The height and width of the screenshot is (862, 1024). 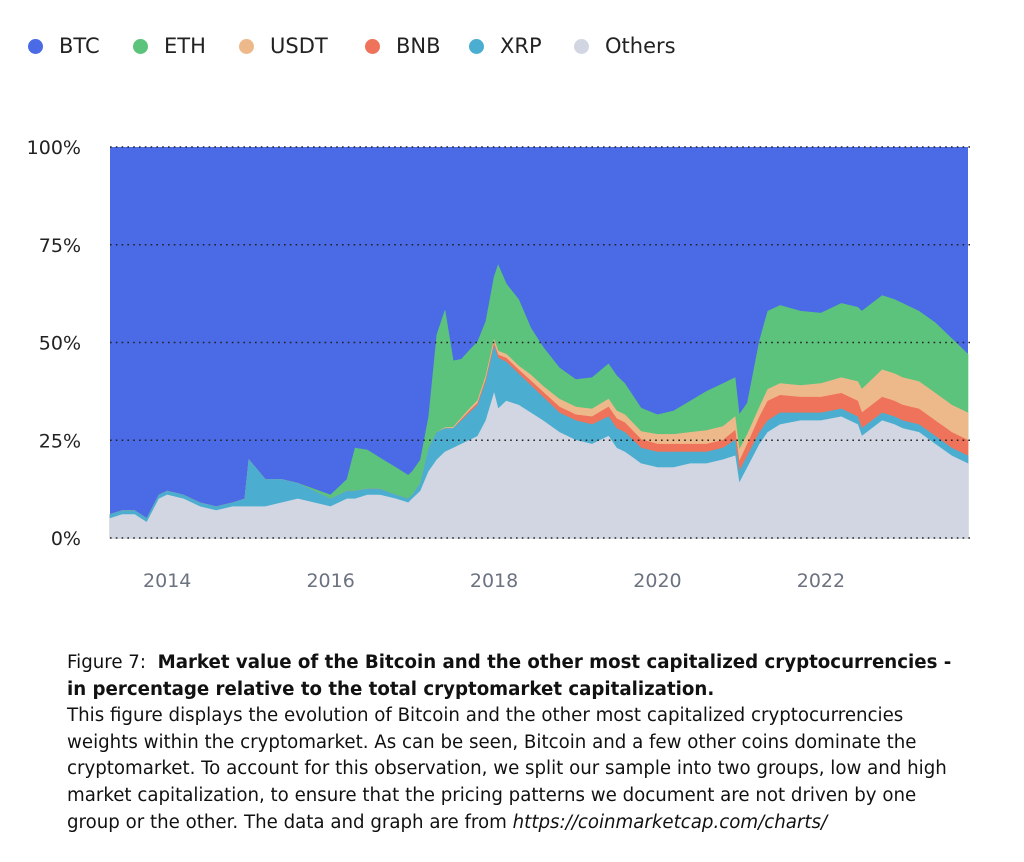 What do you see at coordinates (54, 148) in the screenshot?
I see `y-tick-label: 100%` at bounding box center [54, 148].